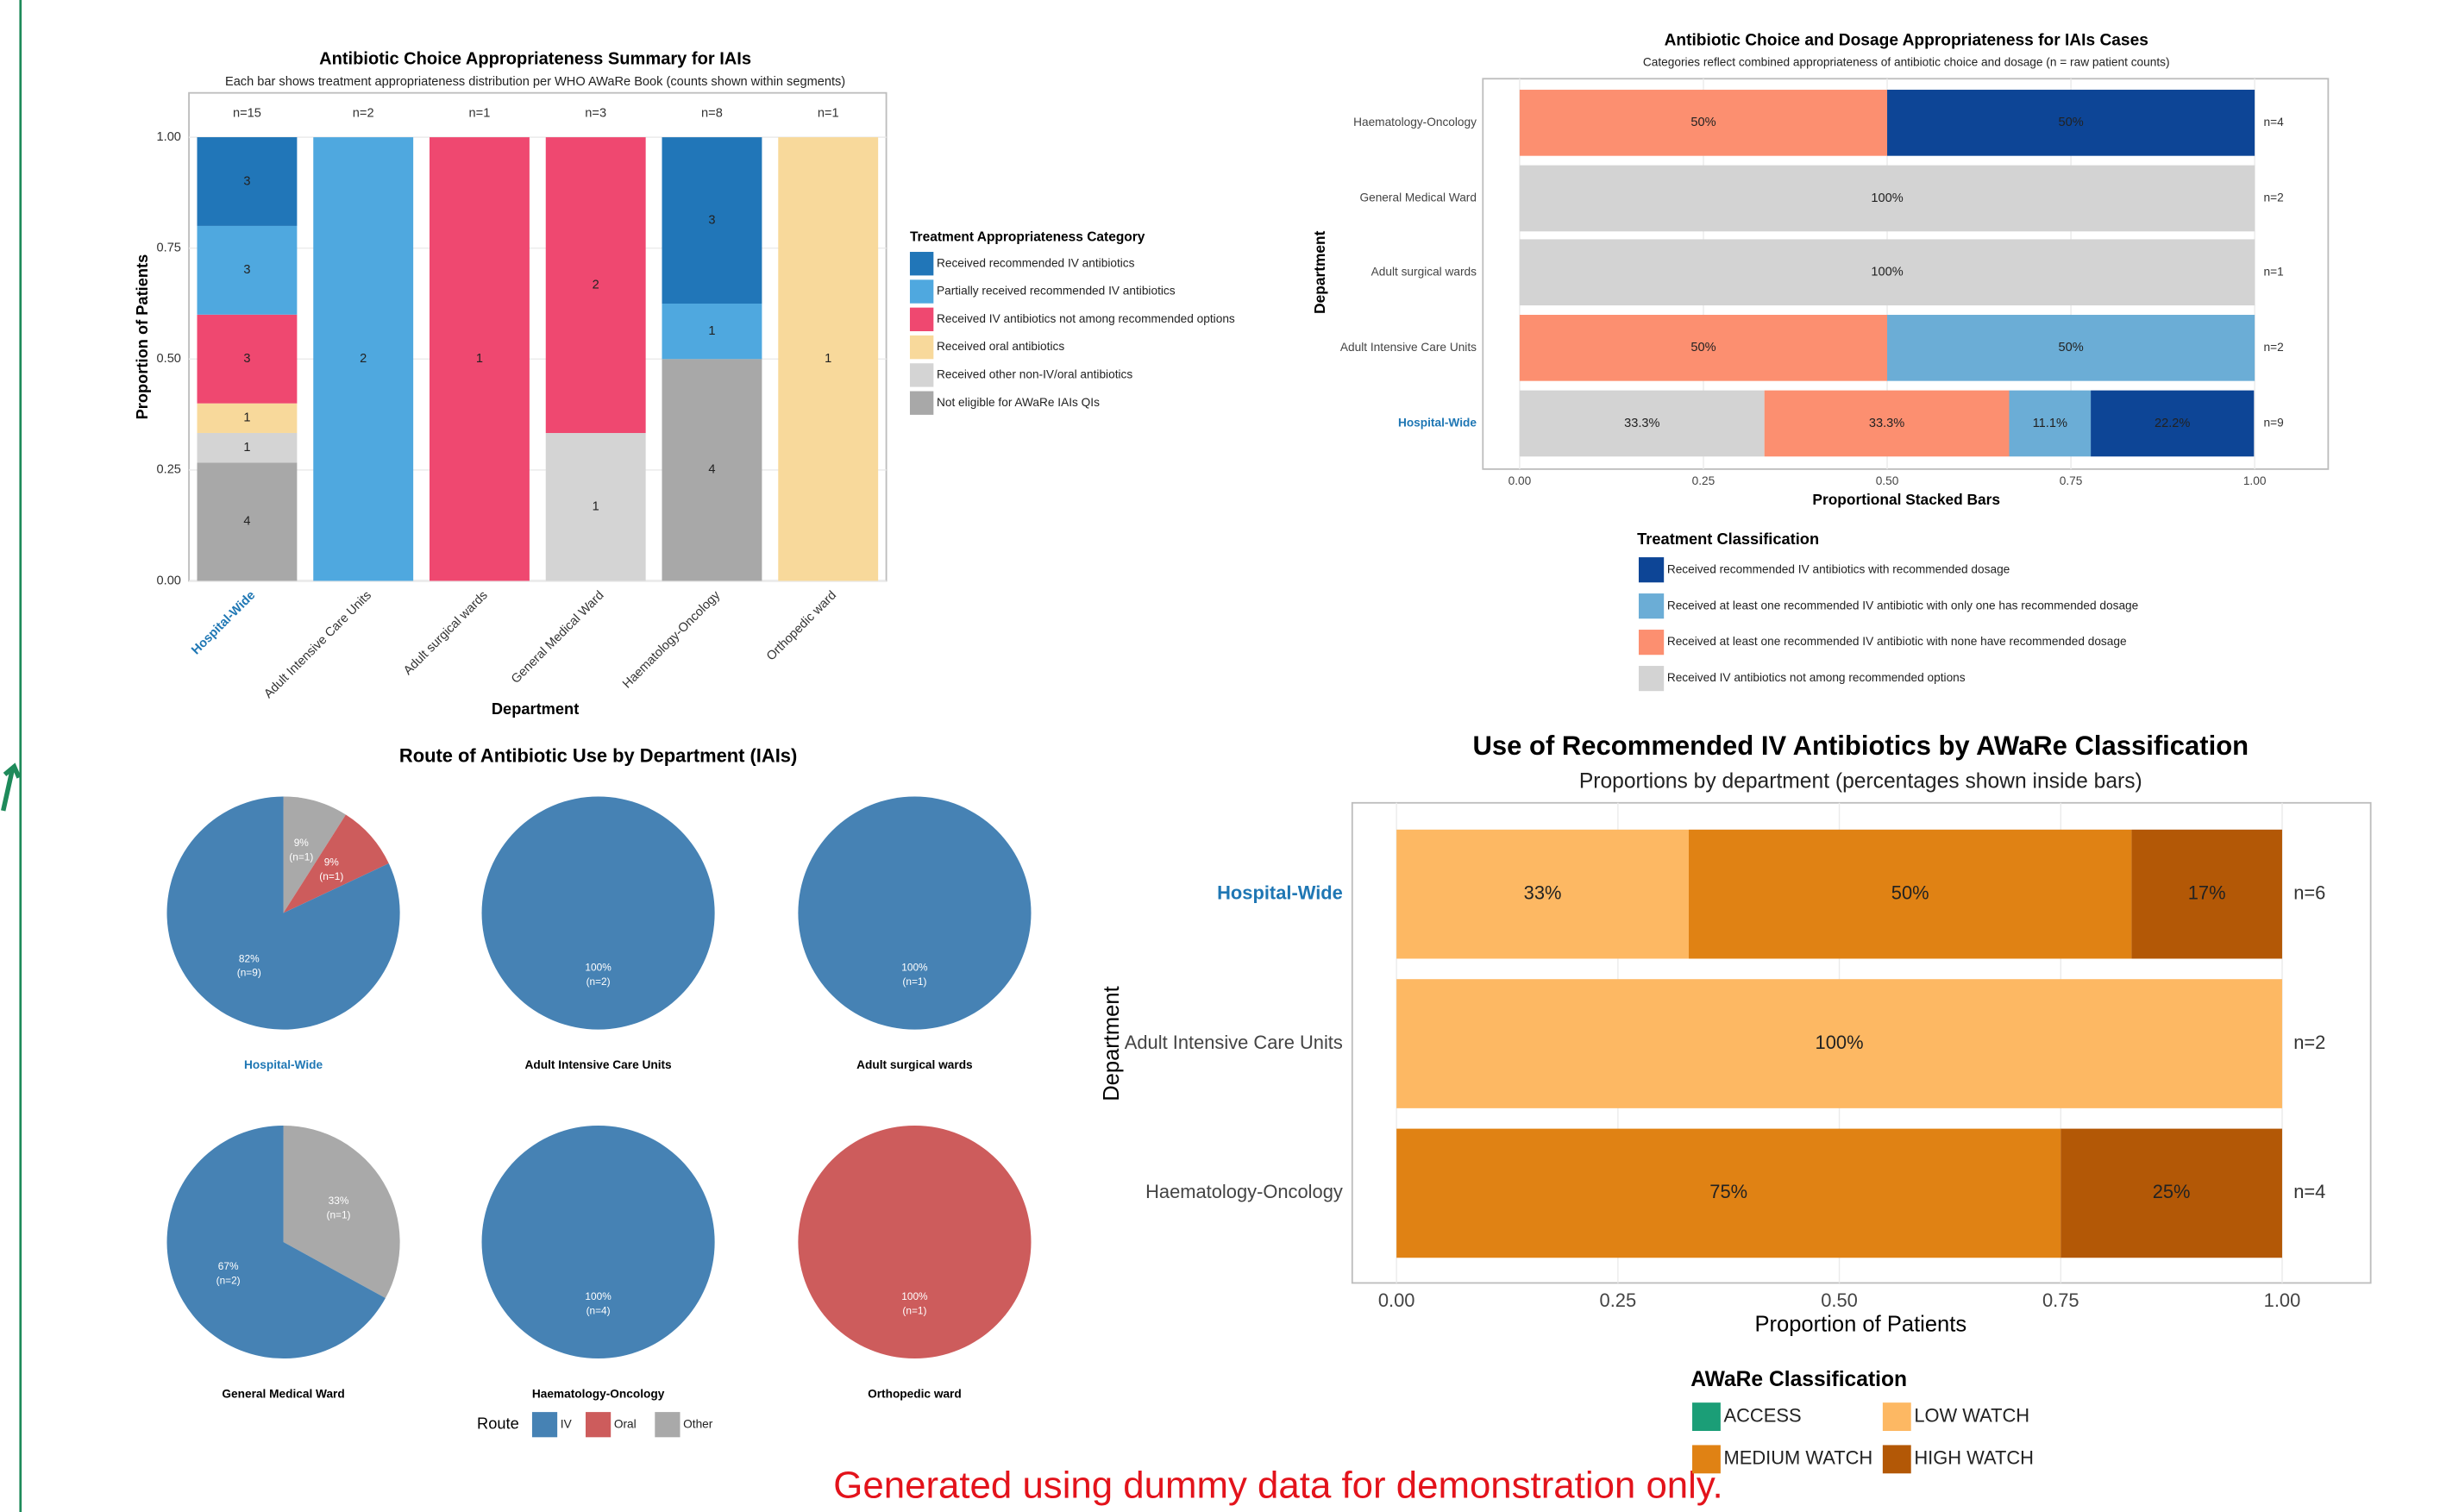  I want to click on x-tick-label: 0.50, so click(1887, 480).